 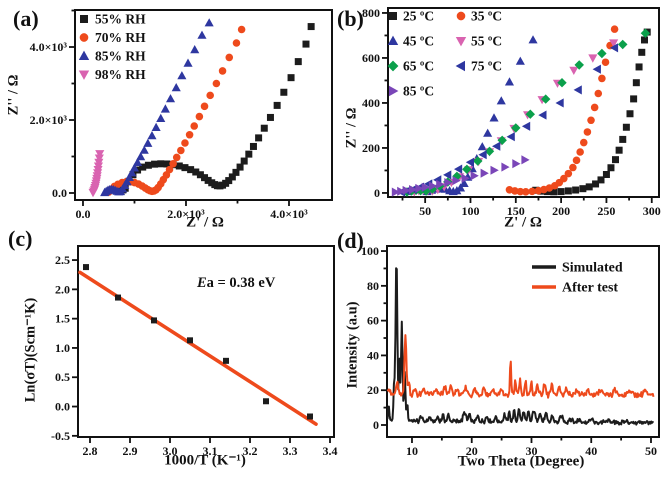 What do you see at coordinates (562, 110) in the screenshot?
I see `series-35-c` at bounding box center [562, 110].